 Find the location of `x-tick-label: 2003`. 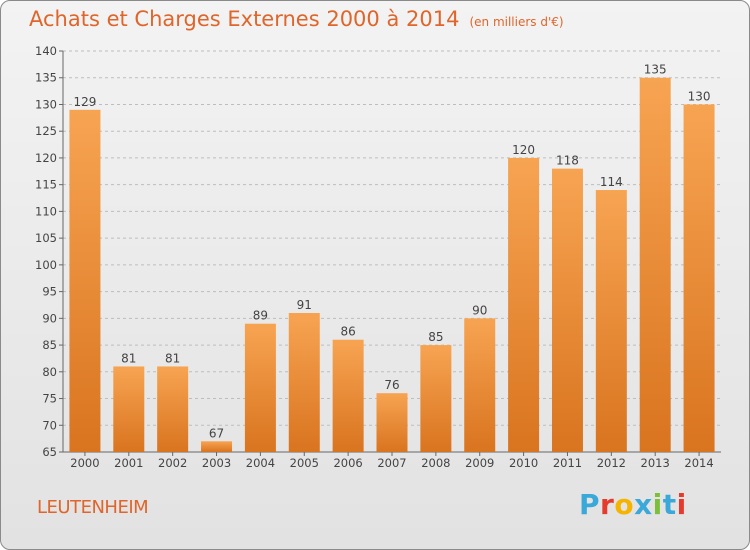

x-tick-label: 2003 is located at coordinates (216, 463).